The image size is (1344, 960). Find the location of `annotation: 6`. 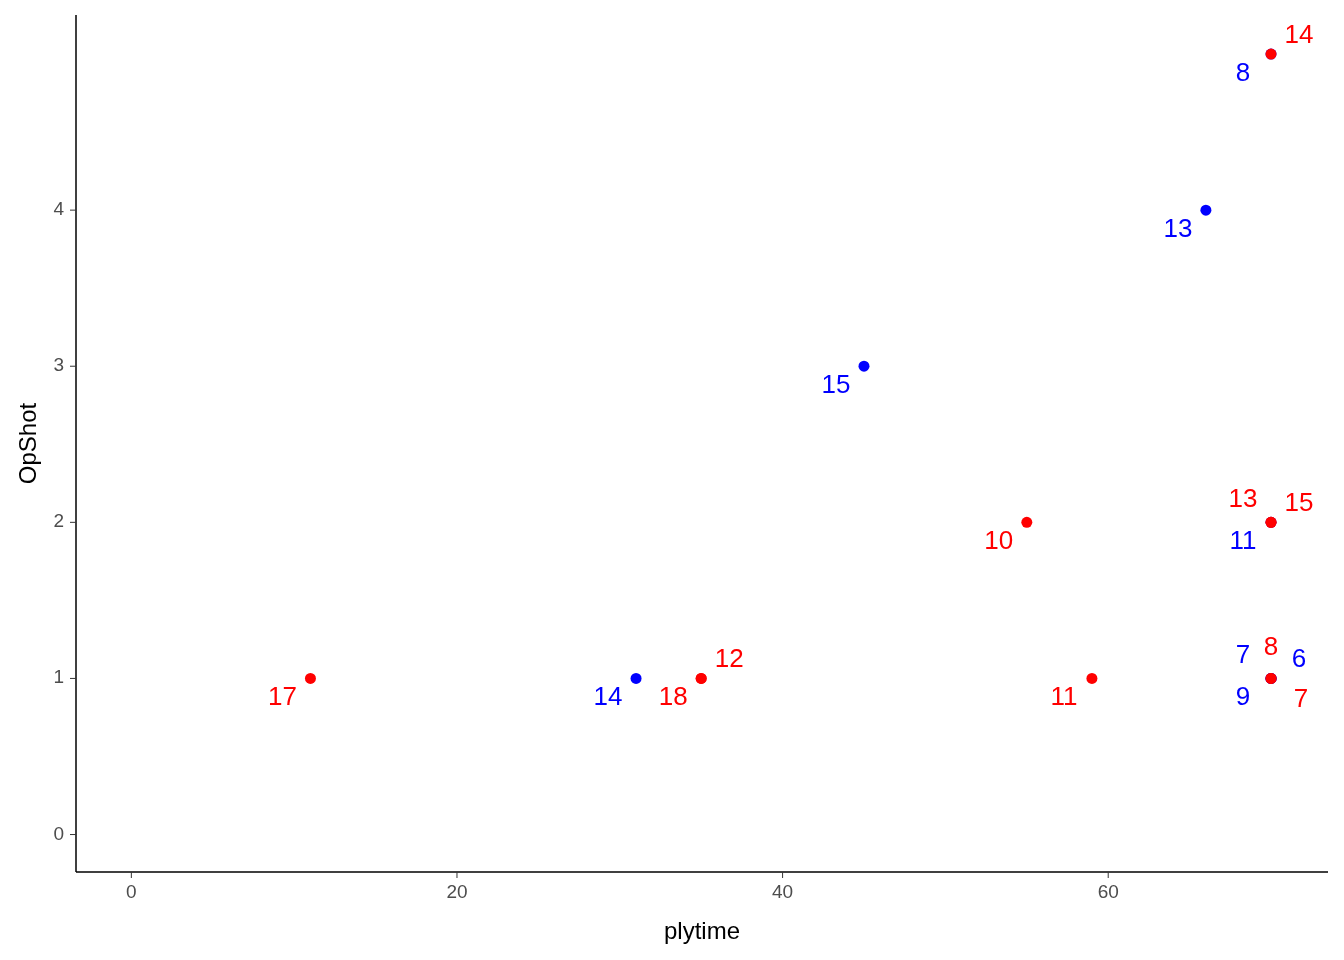

annotation: 6 is located at coordinates (1299, 658).